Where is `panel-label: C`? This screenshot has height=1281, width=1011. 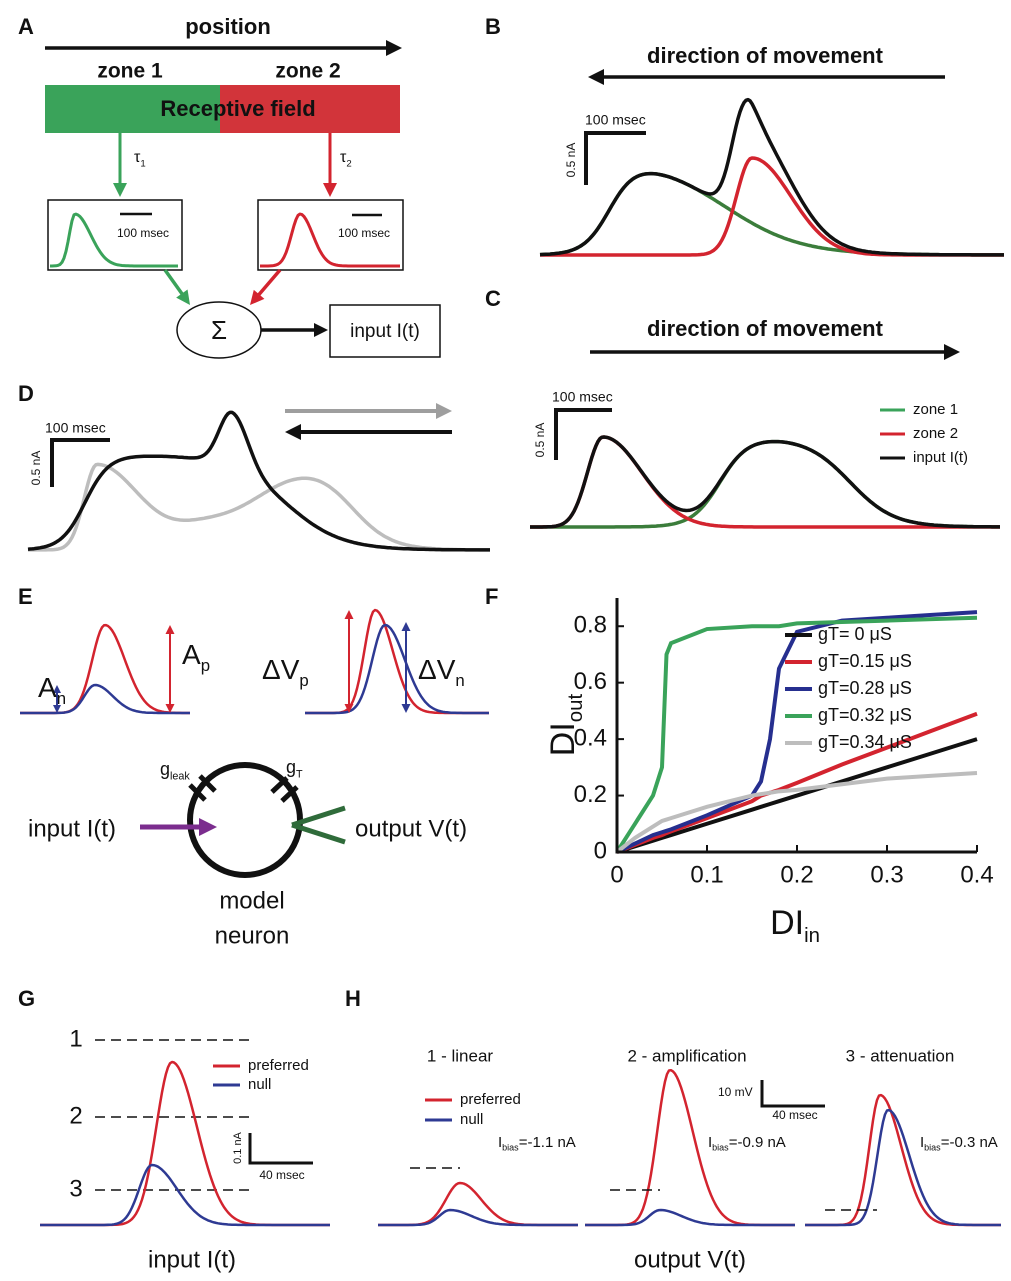
panel-label: C is located at coordinates (493, 298).